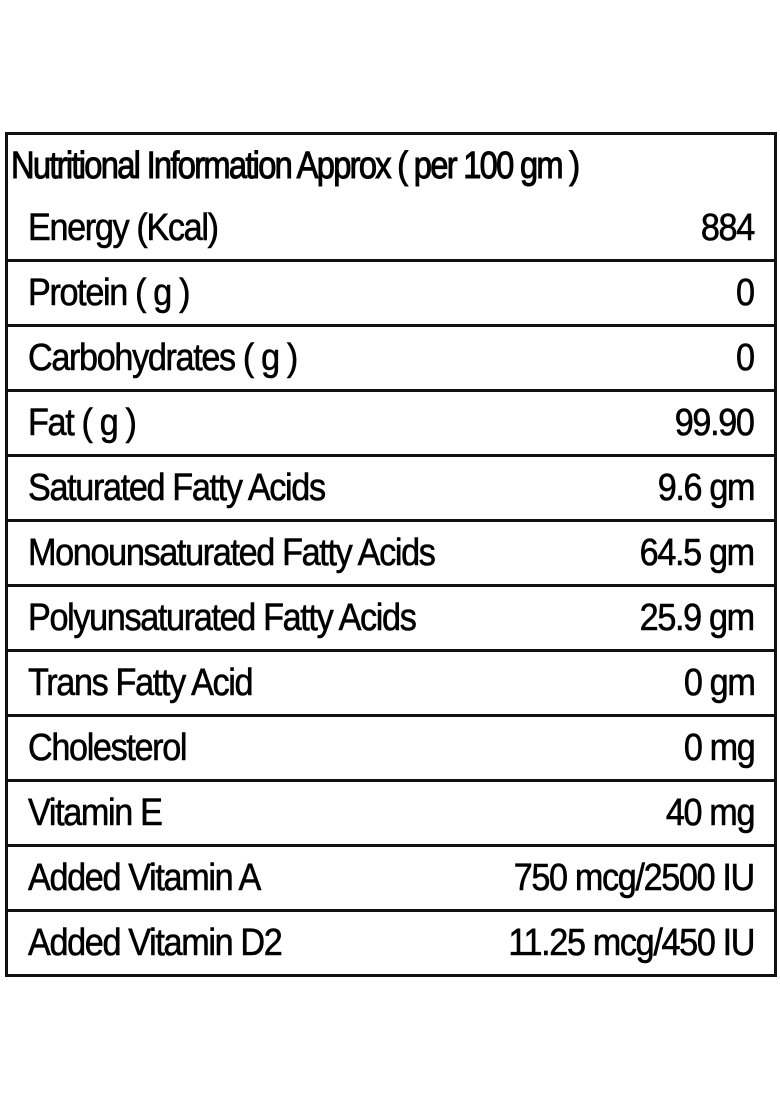 The image size is (780, 1108). Describe the element at coordinates (391, 356) in the screenshot. I see `table-row: Carbohydrates ( g ) 0` at that location.